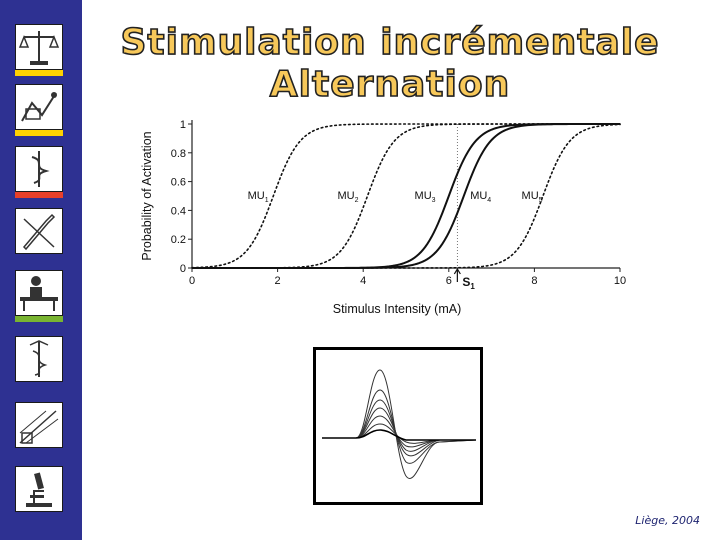 The height and width of the screenshot is (540, 720). I want to click on scales-accent-bar, so click(39, 73).